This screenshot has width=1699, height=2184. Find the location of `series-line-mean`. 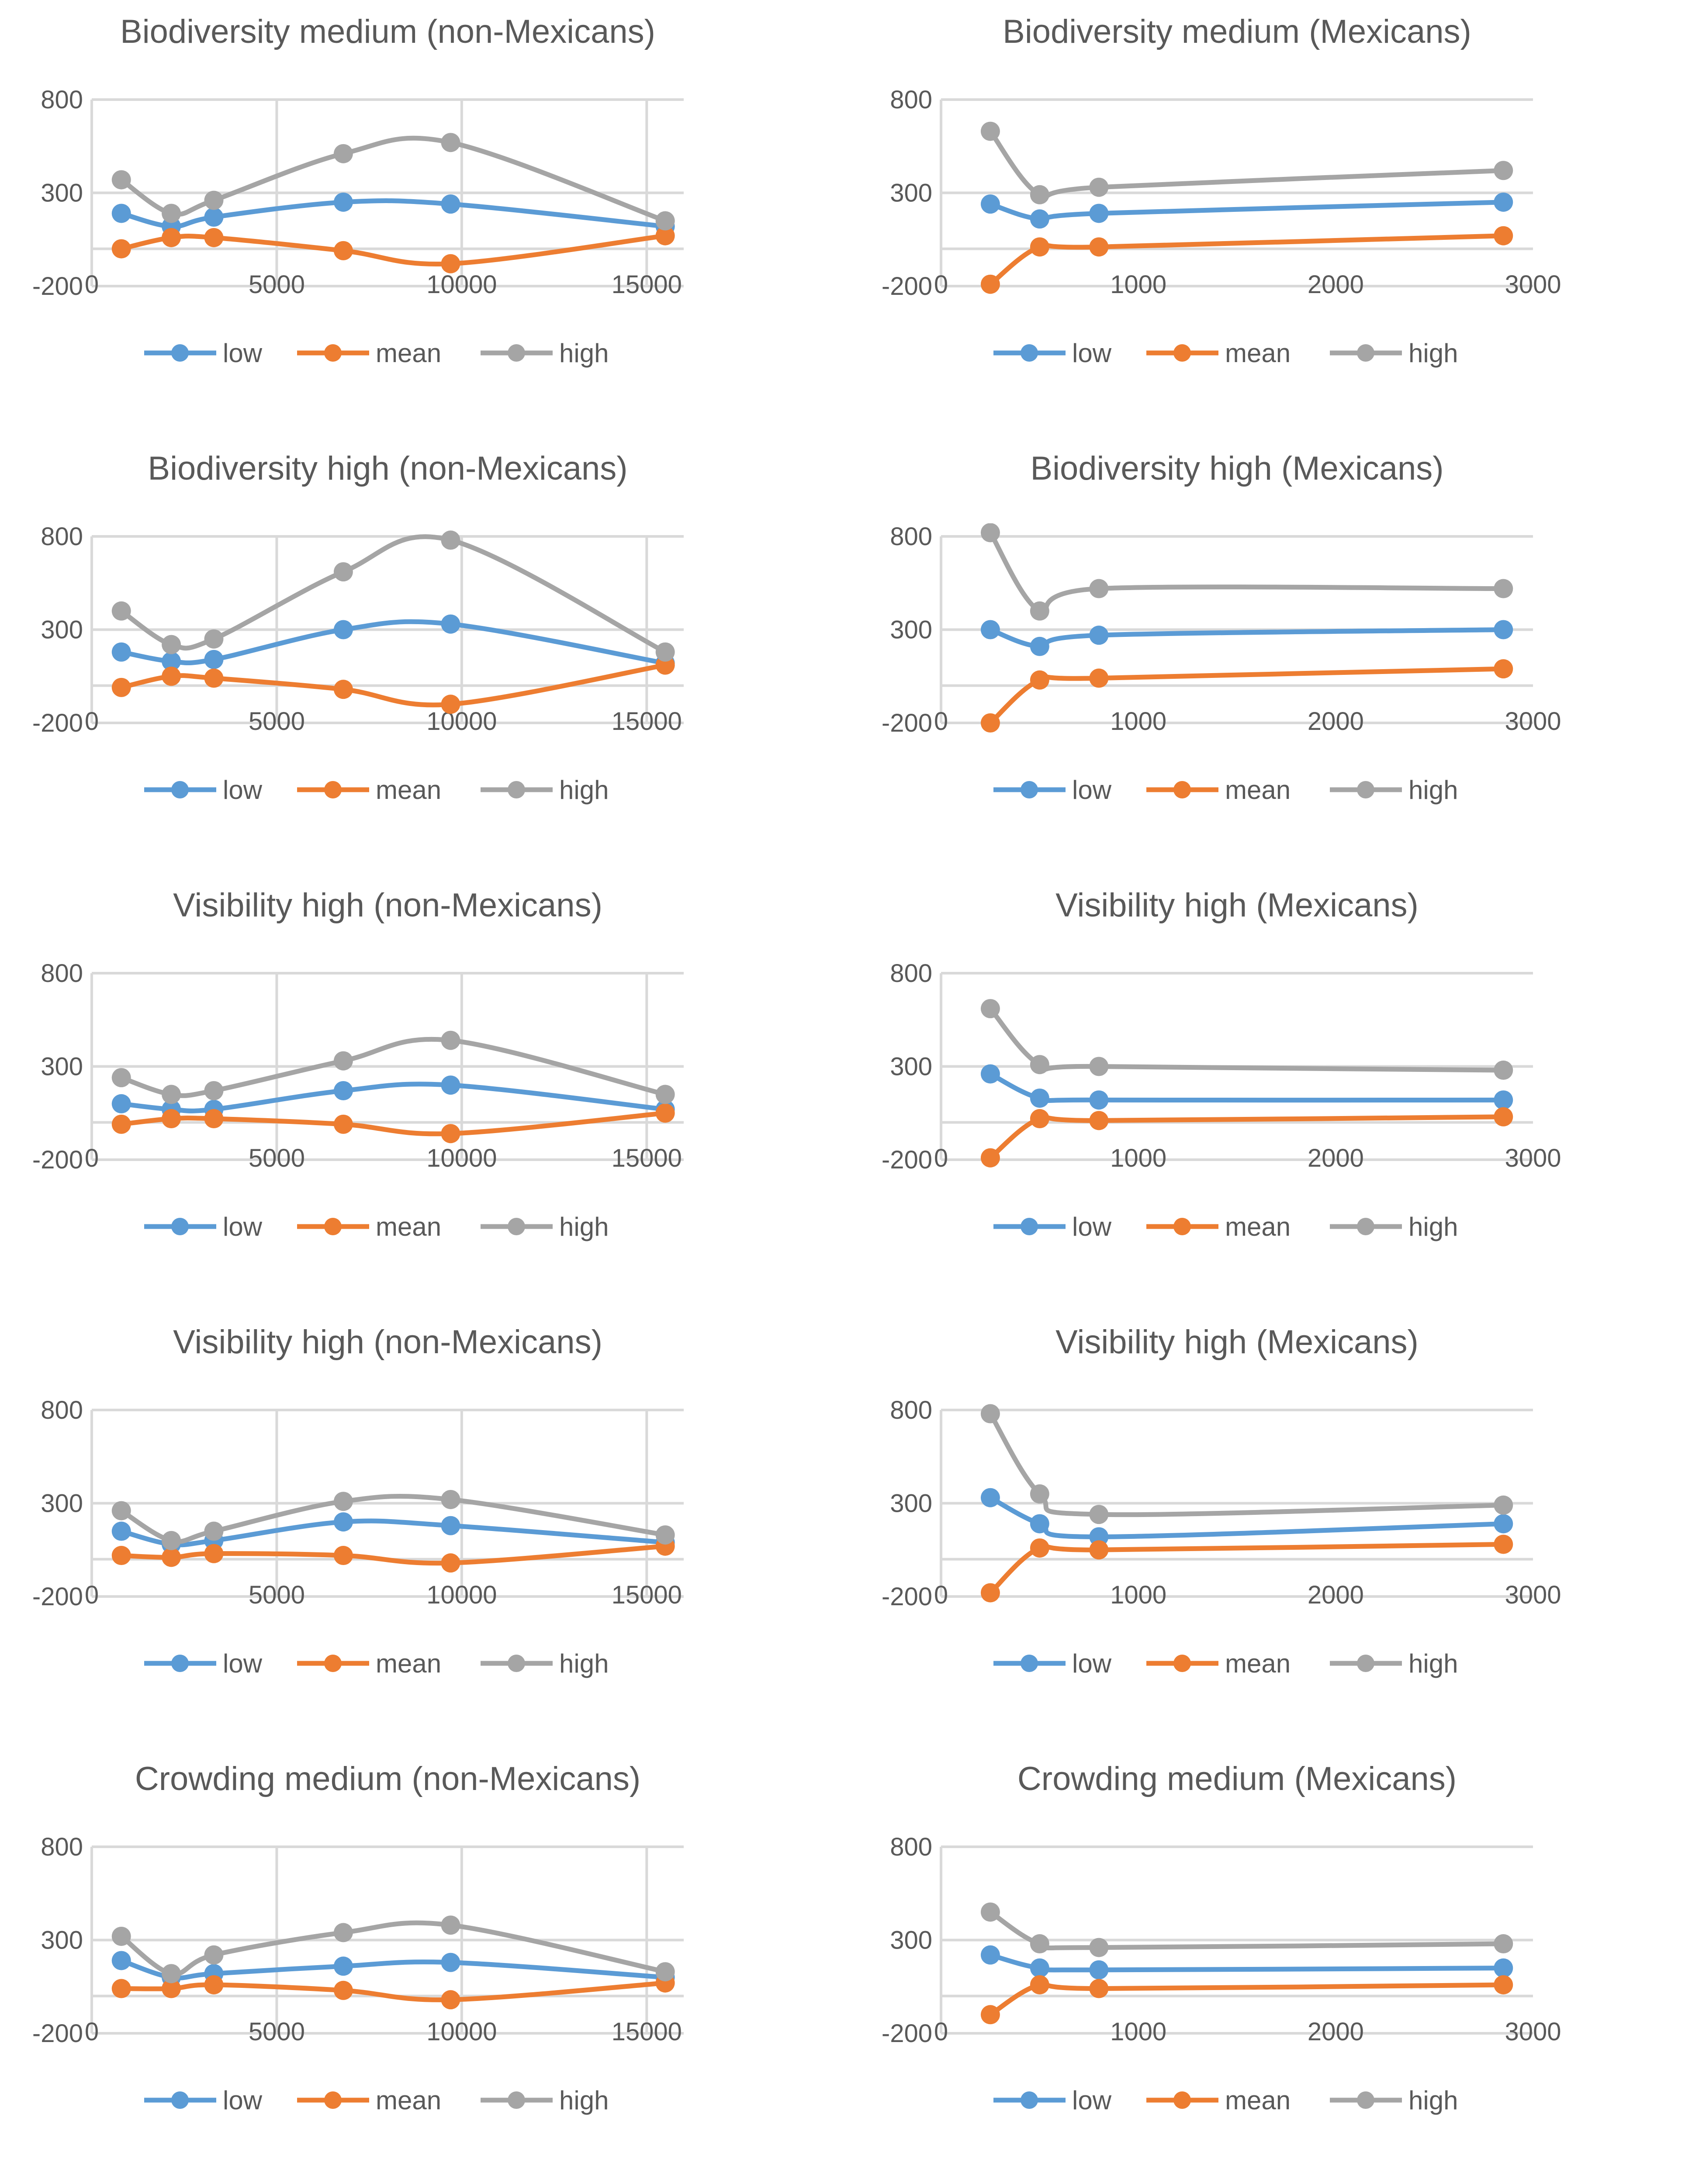

series-line-mean is located at coordinates (1247, 260).